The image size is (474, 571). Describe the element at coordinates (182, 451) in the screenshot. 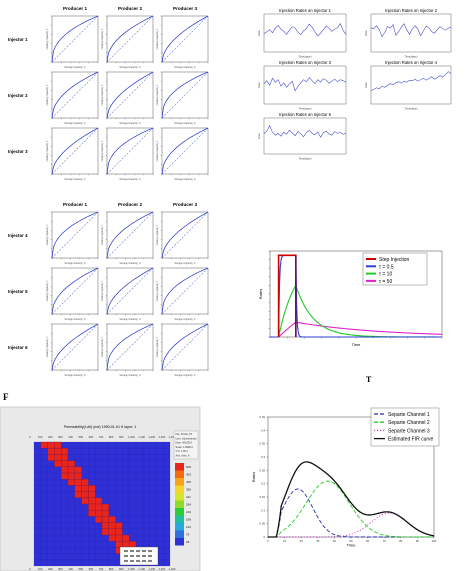

I see `heat-info-line: Y/X: 1.00:1` at that location.